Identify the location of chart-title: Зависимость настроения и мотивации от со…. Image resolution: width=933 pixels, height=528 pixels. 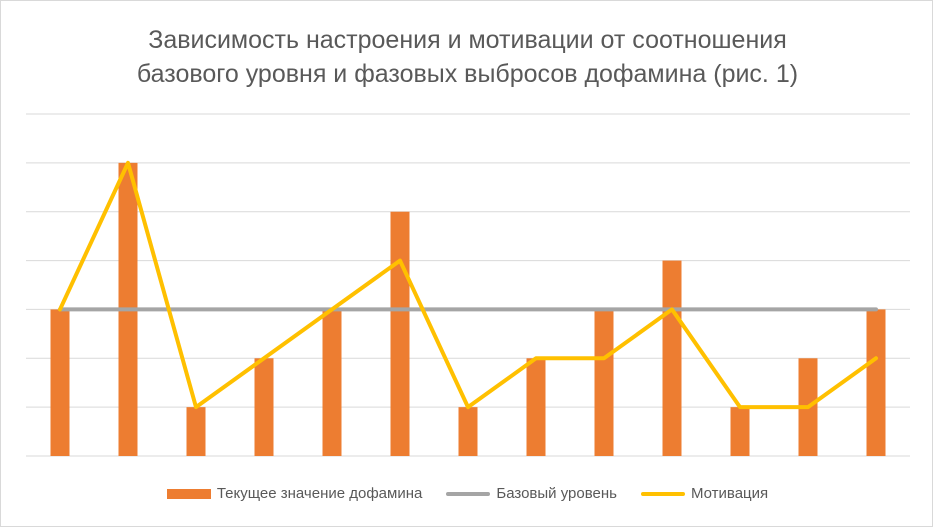
(467, 57).